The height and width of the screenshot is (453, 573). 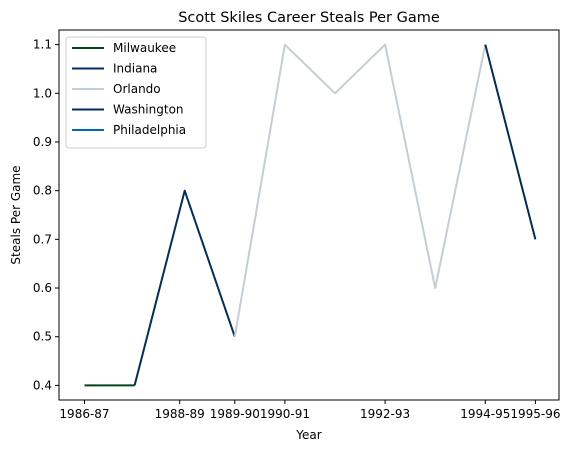 I want to click on x-tick-label: 1989-90, so click(x=235, y=414).